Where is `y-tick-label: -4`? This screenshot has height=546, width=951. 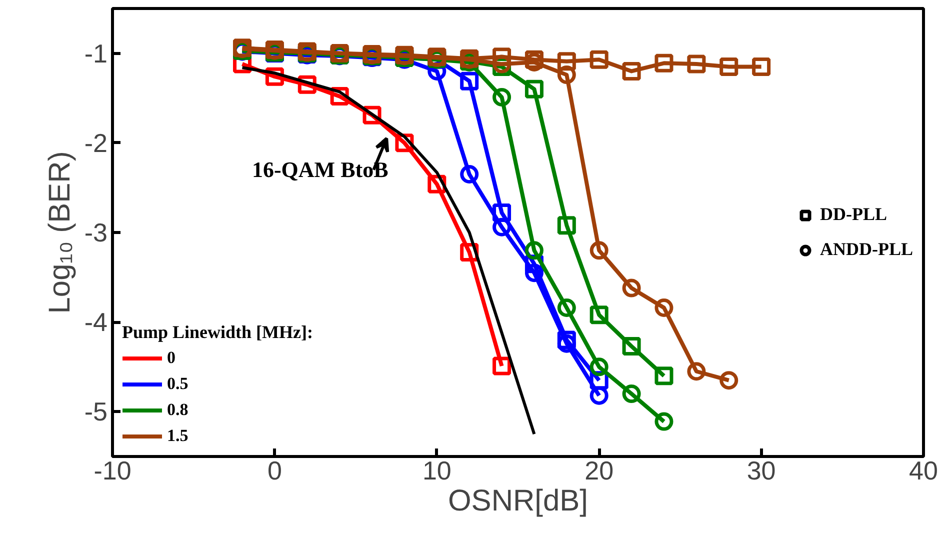
y-tick-label: -4 is located at coordinates (96, 322).